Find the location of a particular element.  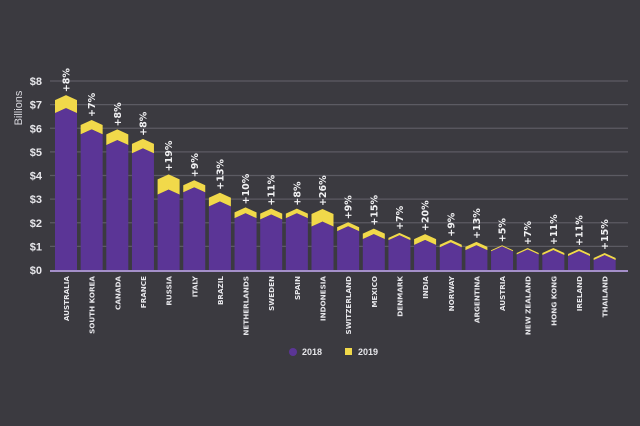

bar-2018-canada is located at coordinates (117, 205).